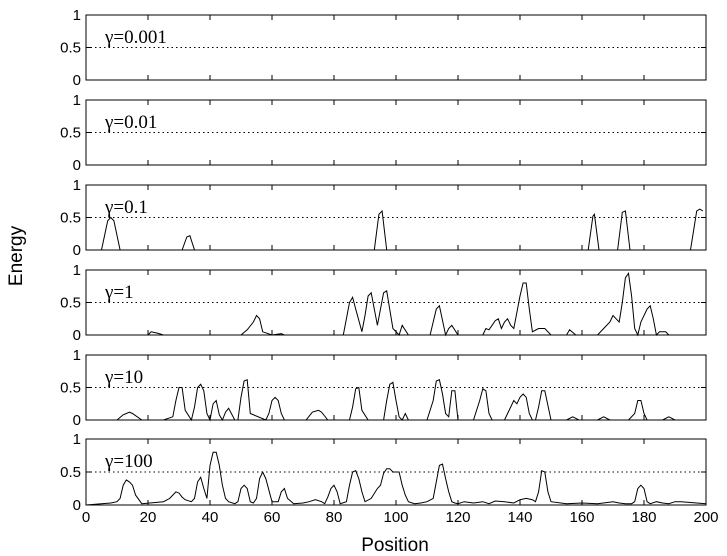 Image resolution: width=727 pixels, height=556 pixels. What do you see at coordinates (643, 517) in the screenshot?
I see `x-tick-label: 180` at bounding box center [643, 517].